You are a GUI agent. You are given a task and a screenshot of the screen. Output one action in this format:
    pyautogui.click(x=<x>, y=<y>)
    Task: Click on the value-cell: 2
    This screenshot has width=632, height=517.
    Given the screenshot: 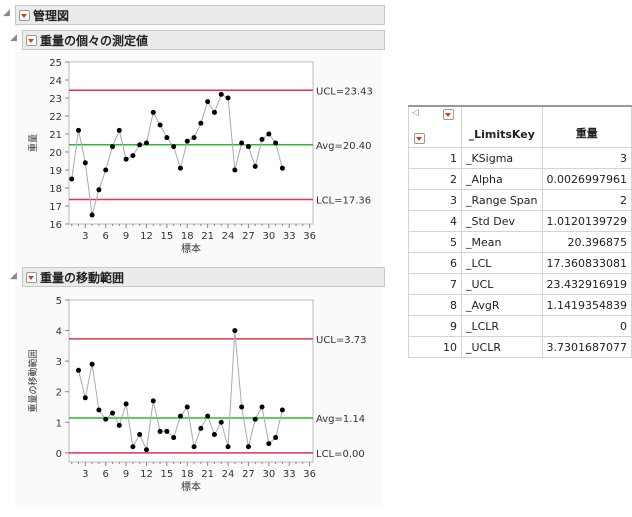 What is the action you would take?
    pyautogui.click(x=586, y=200)
    